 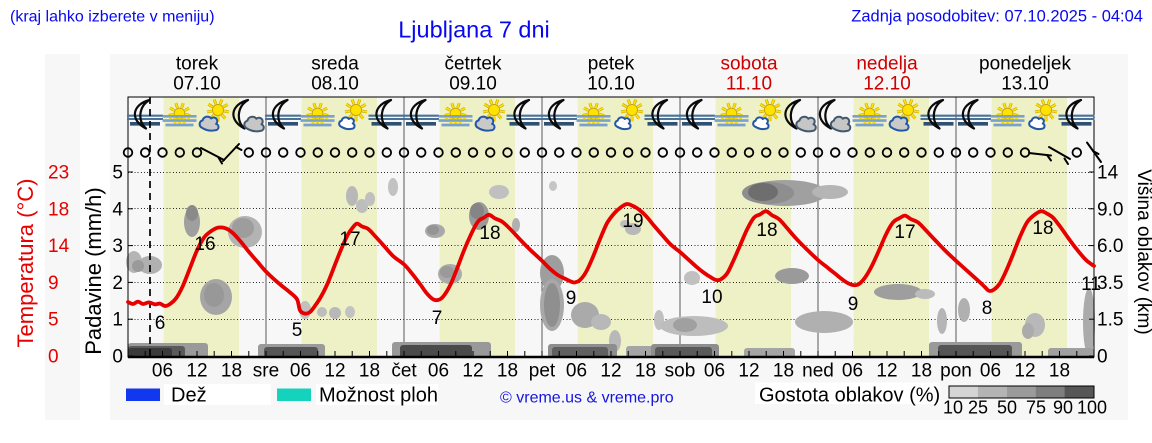 What do you see at coordinates (189, 396) in the screenshot?
I see `svg-text: Dež` at bounding box center [189, 396].